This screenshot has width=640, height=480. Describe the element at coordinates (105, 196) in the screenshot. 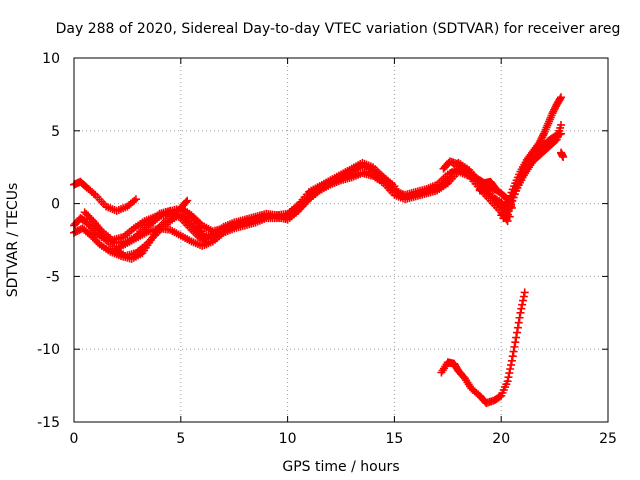

I see `series-track-a` at that location.